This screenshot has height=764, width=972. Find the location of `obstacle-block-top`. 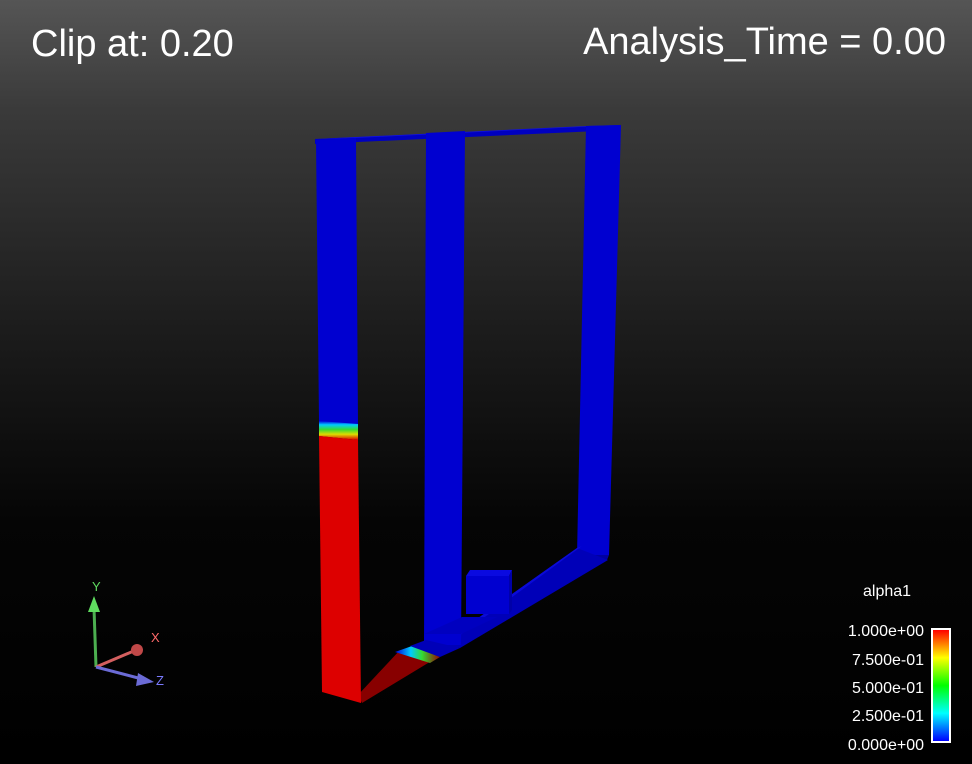

obstacle-block-top is located at coordinates (489, 573).